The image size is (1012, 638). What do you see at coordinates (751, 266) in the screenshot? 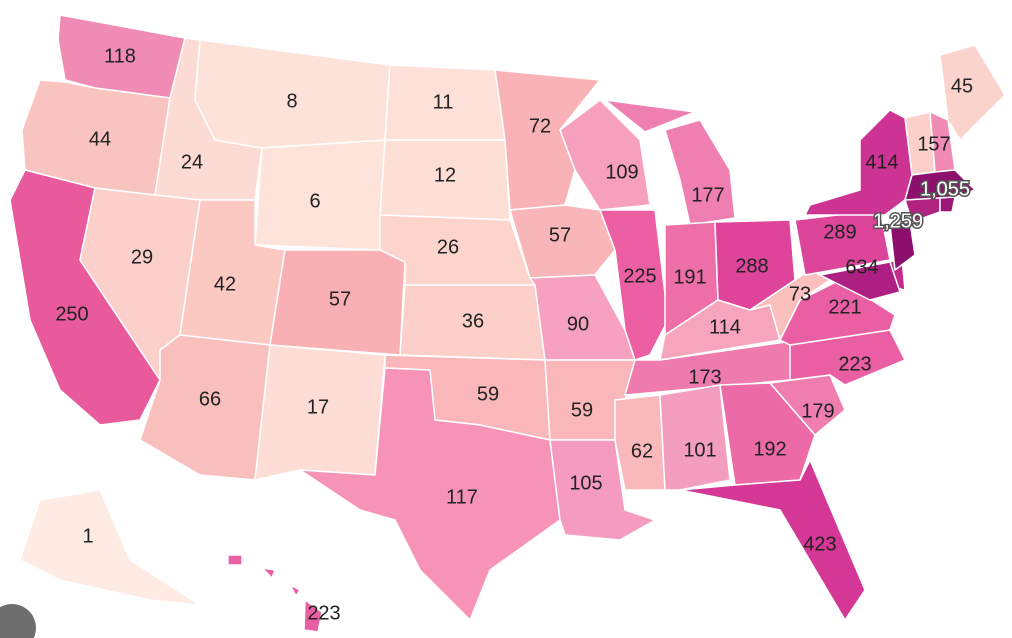
I see `region-label: 288` at bounding box center [751, 266].